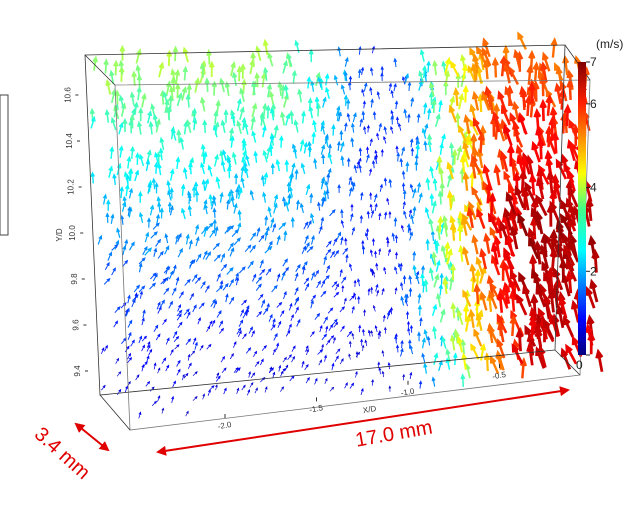 The height and width of the screenshot is (511, 625). Describe the element at coordinates (71, 187) in the screenshot. I see `y-tick-label: 10.2` at that location.